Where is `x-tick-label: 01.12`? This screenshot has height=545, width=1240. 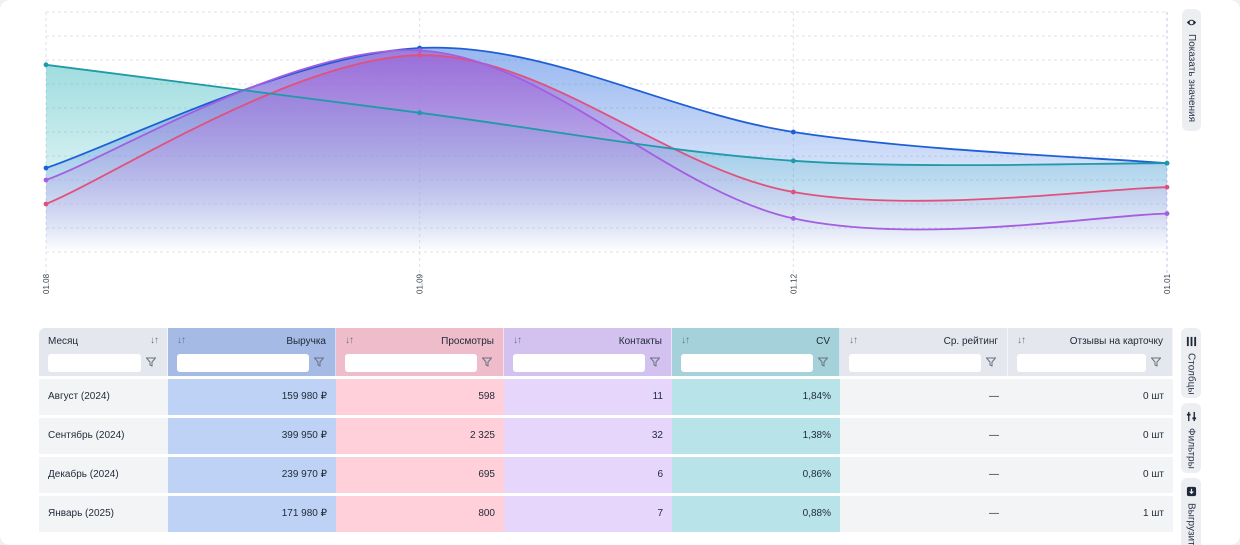 x-tick-label: 01.12 is located at coordinates (793, 283).